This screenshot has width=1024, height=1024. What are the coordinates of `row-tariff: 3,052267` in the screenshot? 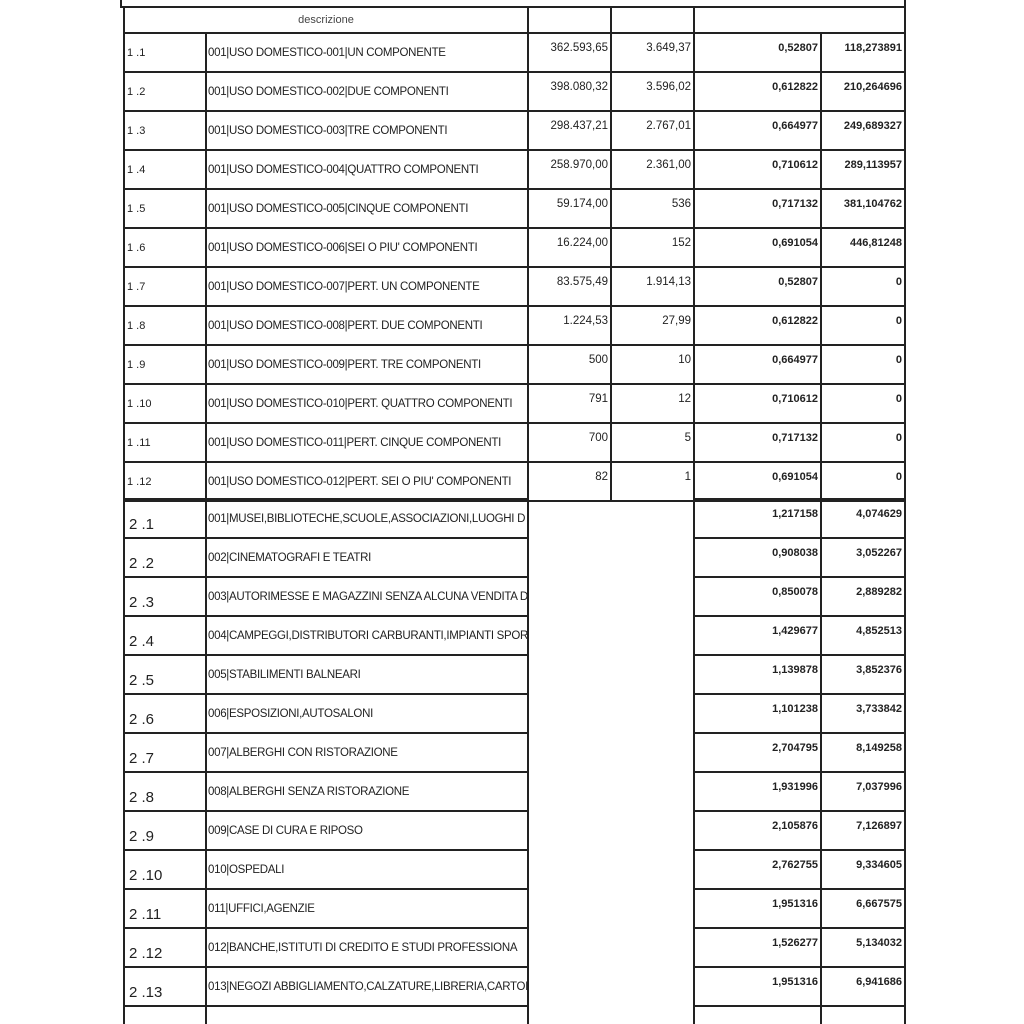 It's located at (863, 557).